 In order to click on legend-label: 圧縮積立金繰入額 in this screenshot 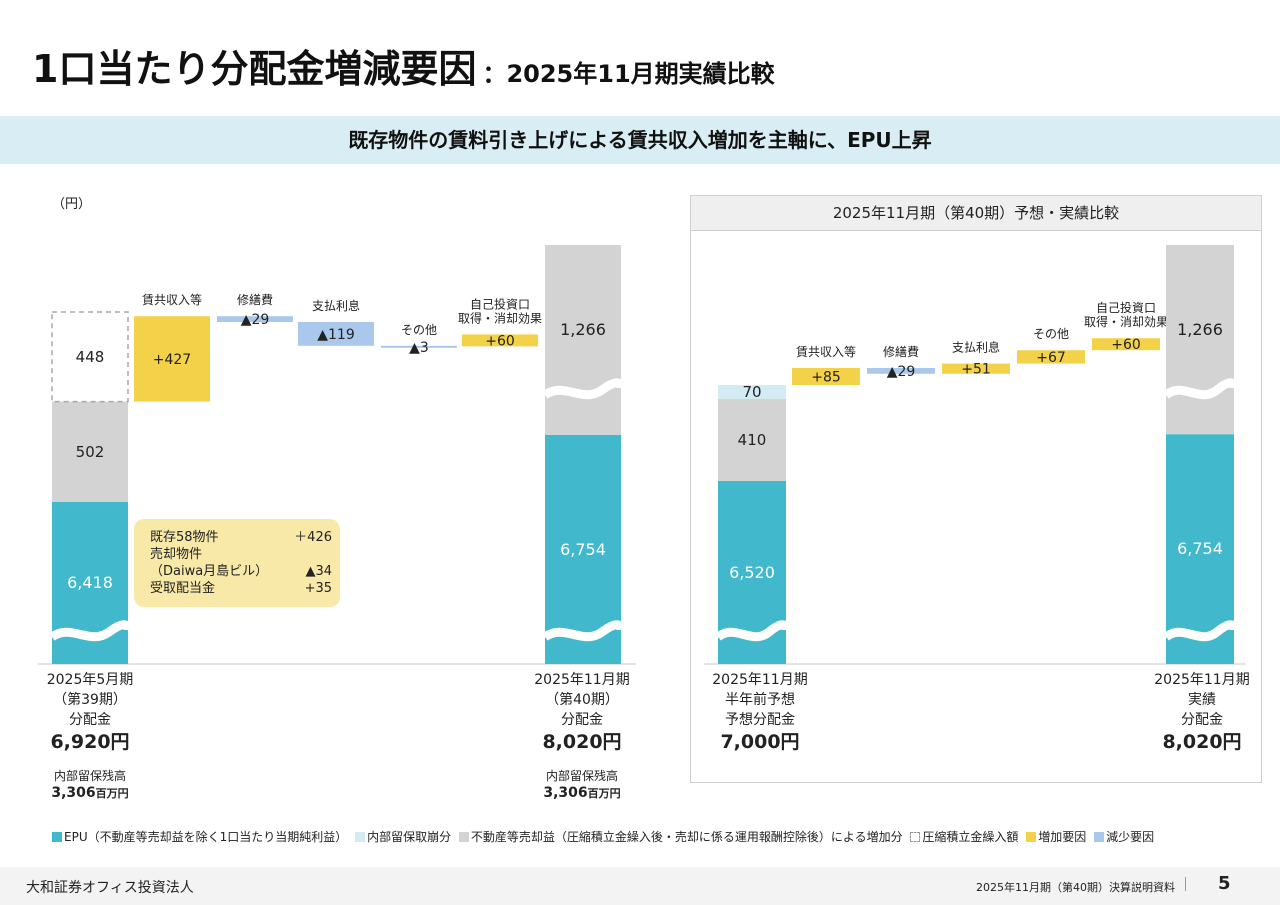, I will do `click(970, 837)`.